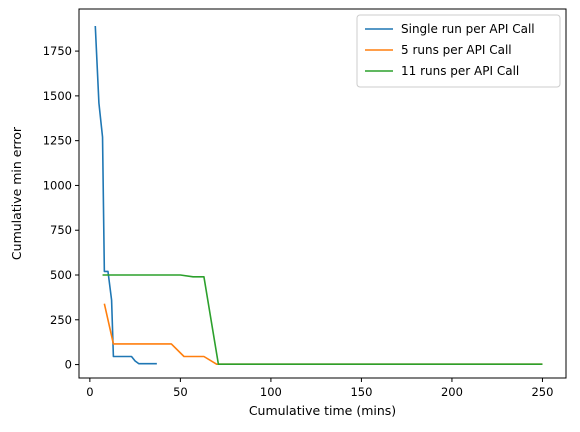 This screenshot has height=432, width=580. Describe the element at coordinates (57, 141) in the screenshot. I see `y-tick-label: 1250` at that location.